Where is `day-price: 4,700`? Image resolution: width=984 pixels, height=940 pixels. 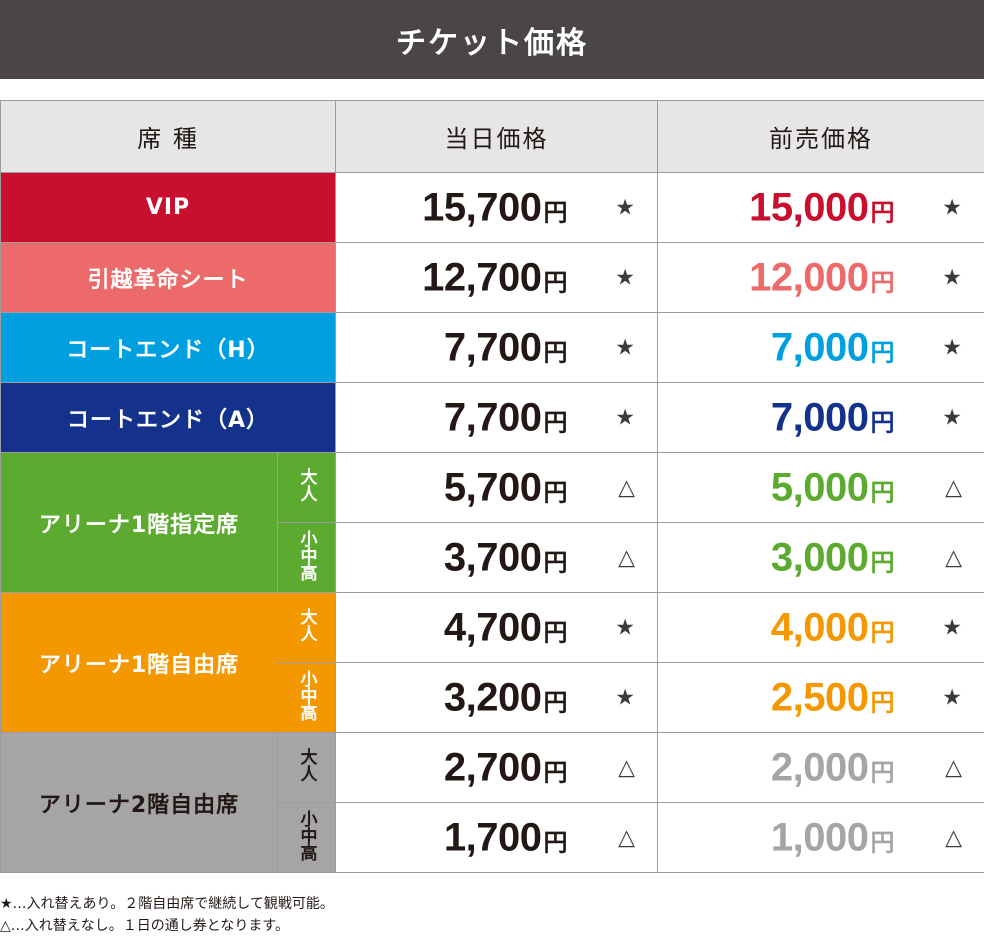
day-price: 4,700 is located at coordinates (492, 627).